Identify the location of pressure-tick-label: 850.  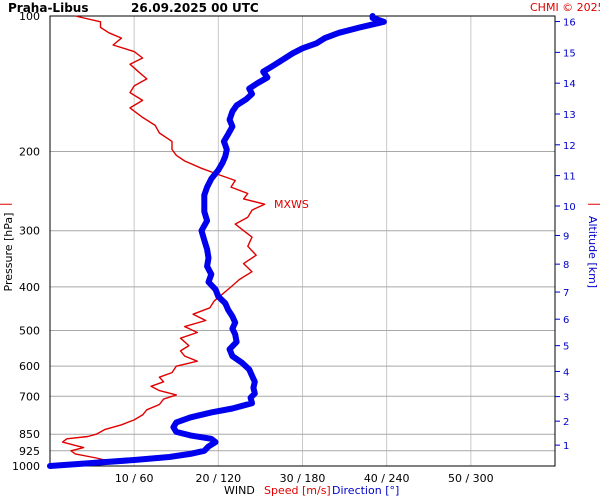
(29, 434).